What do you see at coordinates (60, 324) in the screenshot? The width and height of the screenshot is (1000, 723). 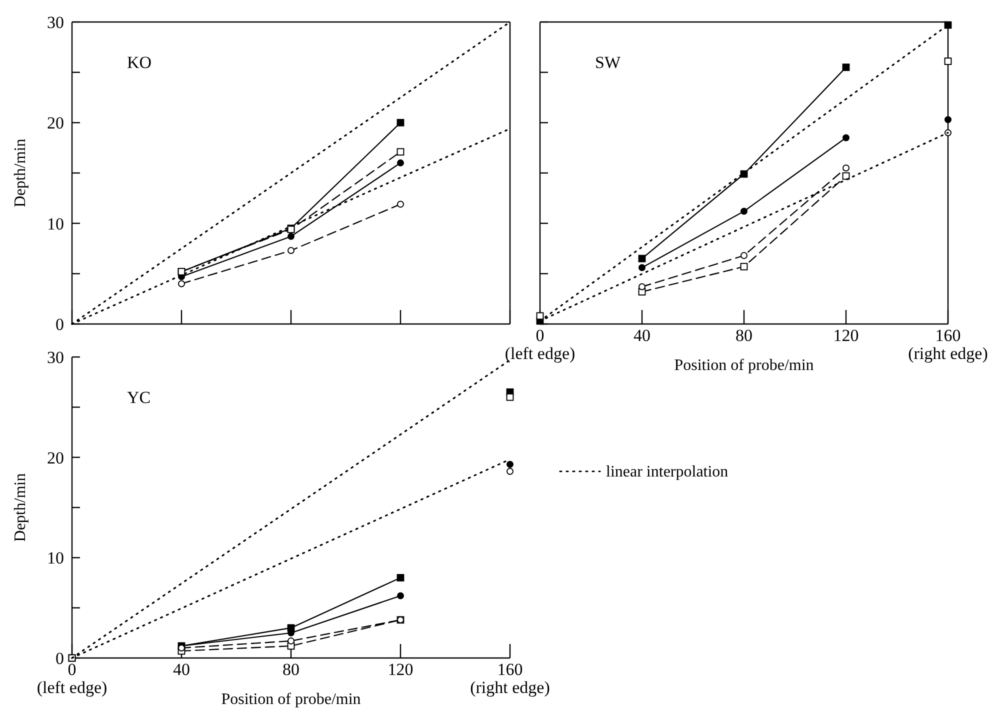 I see `y-tick-label: 0` at bounding box center [60, 324].